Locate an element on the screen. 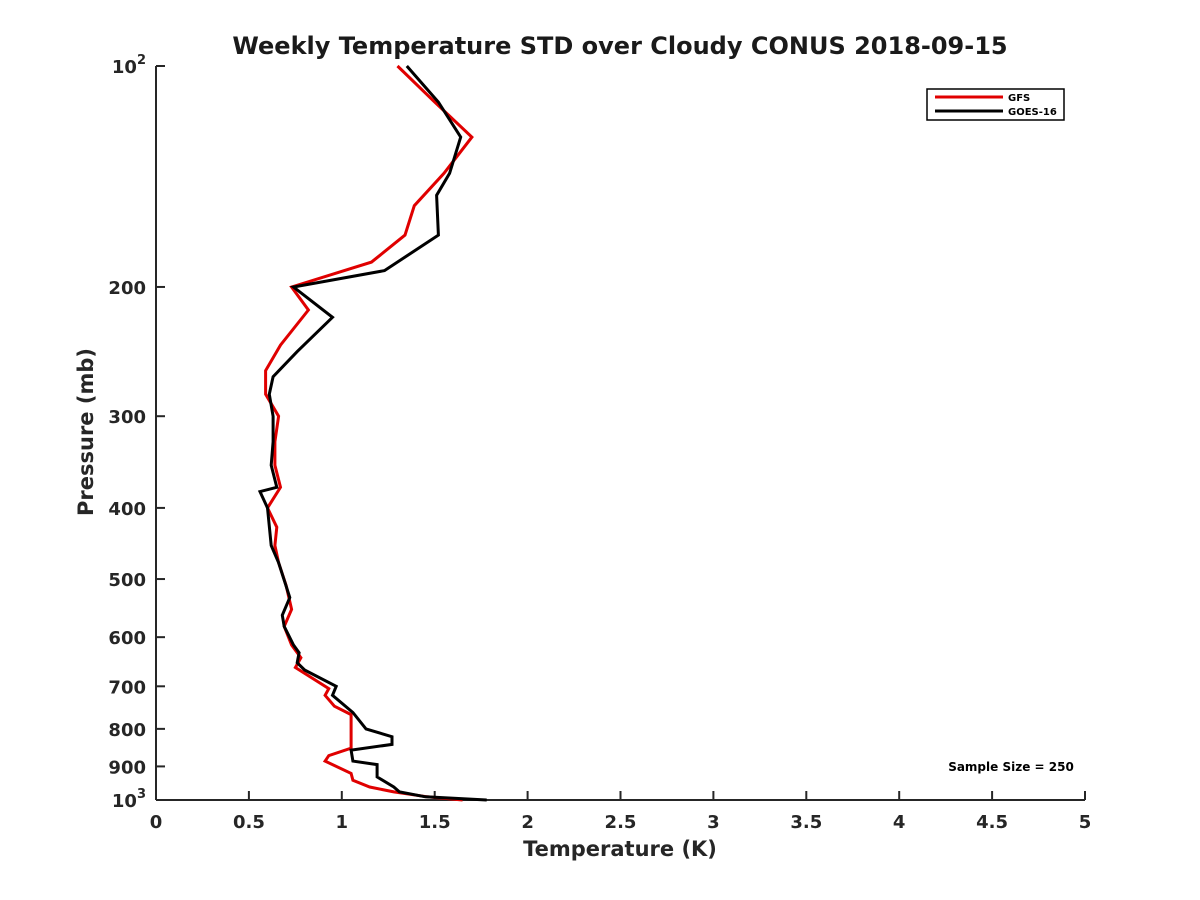 The image size is (1200, 900). legend: GFS GOES-16 is located at coordinates (995, 104).